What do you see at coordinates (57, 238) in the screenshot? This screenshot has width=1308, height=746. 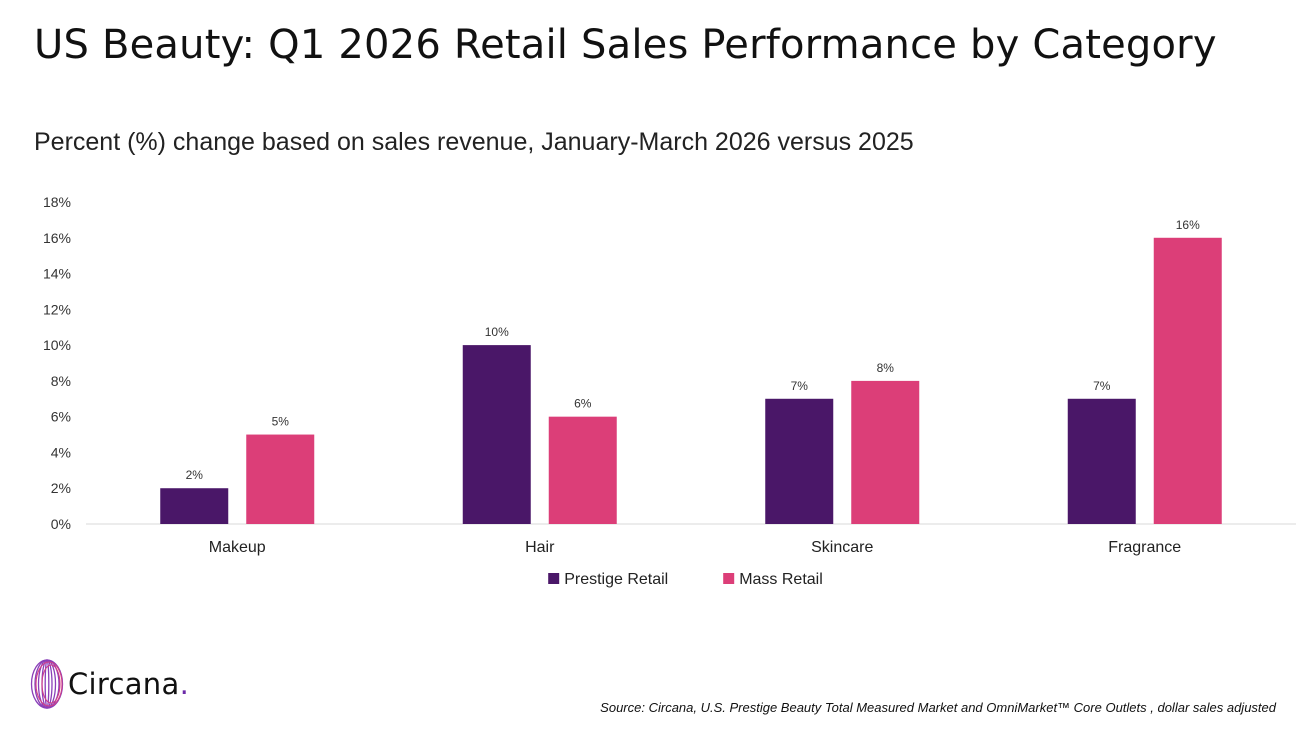 I see `y-tick-label: 16%` at bounding box center [57, 238].